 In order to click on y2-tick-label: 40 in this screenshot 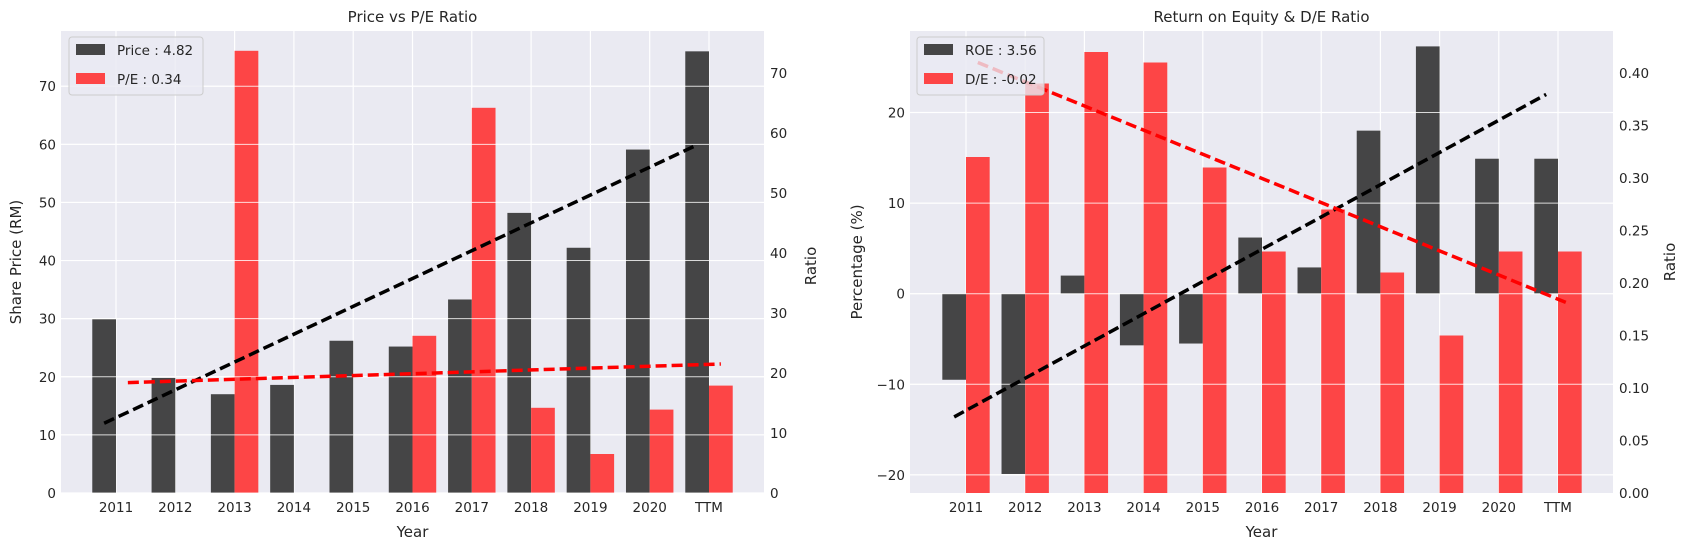, I will do `click(778, 254)`.